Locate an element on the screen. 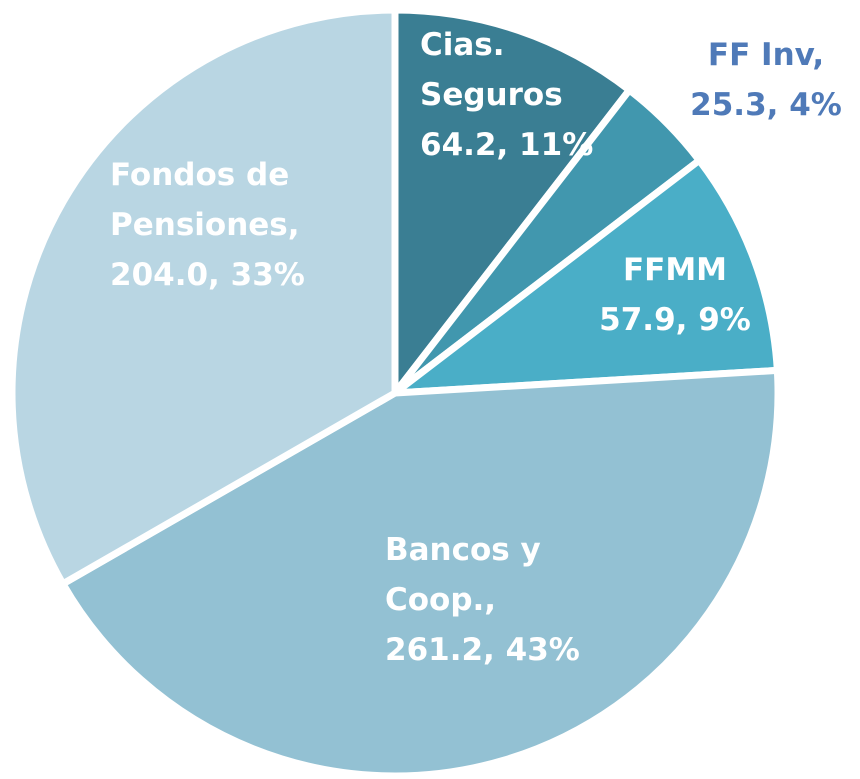 The image size is (860, 779). category-label: FFMM is located at coordinates (675, 270).